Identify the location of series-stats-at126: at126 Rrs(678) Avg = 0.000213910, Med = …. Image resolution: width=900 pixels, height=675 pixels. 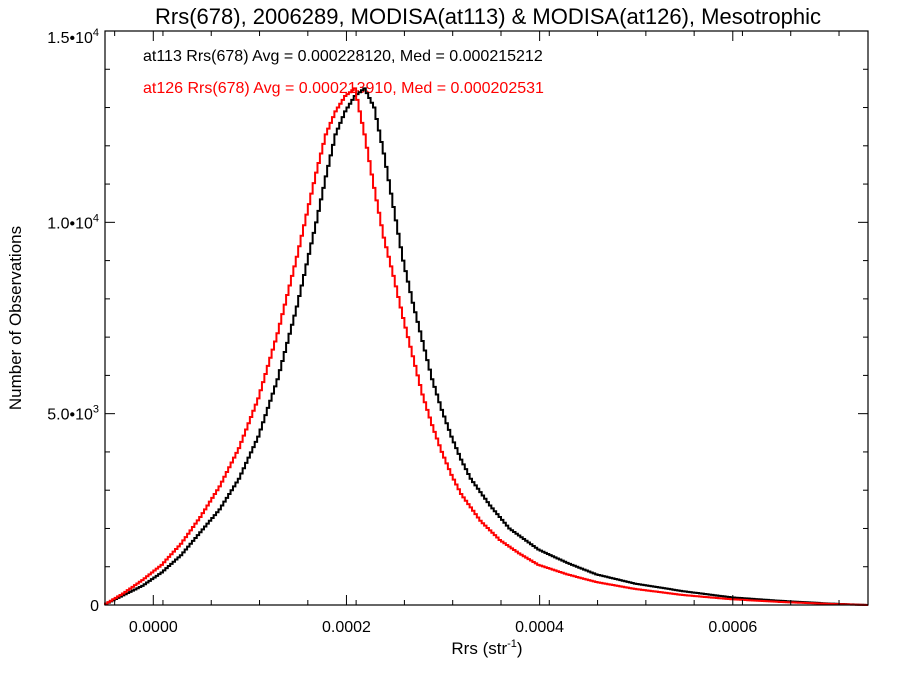
(343, 88).